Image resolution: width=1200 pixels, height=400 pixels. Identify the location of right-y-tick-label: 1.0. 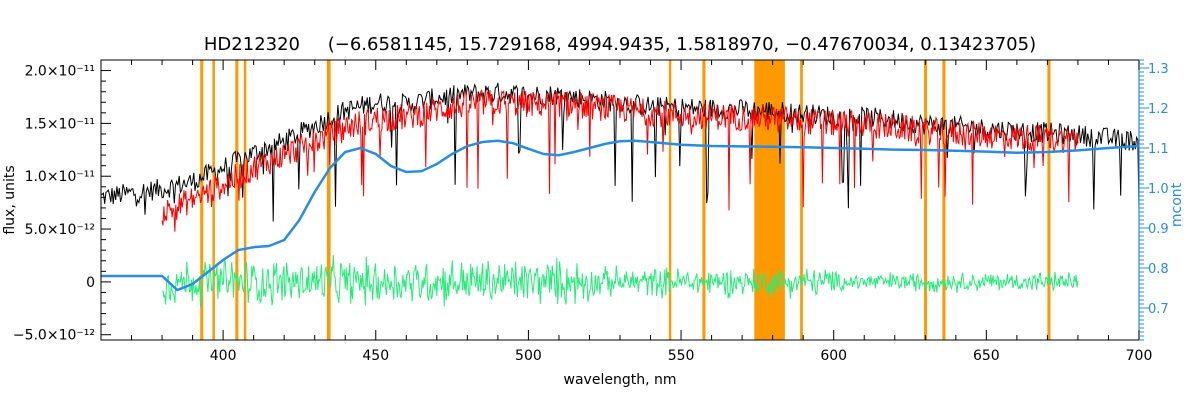
(1158, 189).